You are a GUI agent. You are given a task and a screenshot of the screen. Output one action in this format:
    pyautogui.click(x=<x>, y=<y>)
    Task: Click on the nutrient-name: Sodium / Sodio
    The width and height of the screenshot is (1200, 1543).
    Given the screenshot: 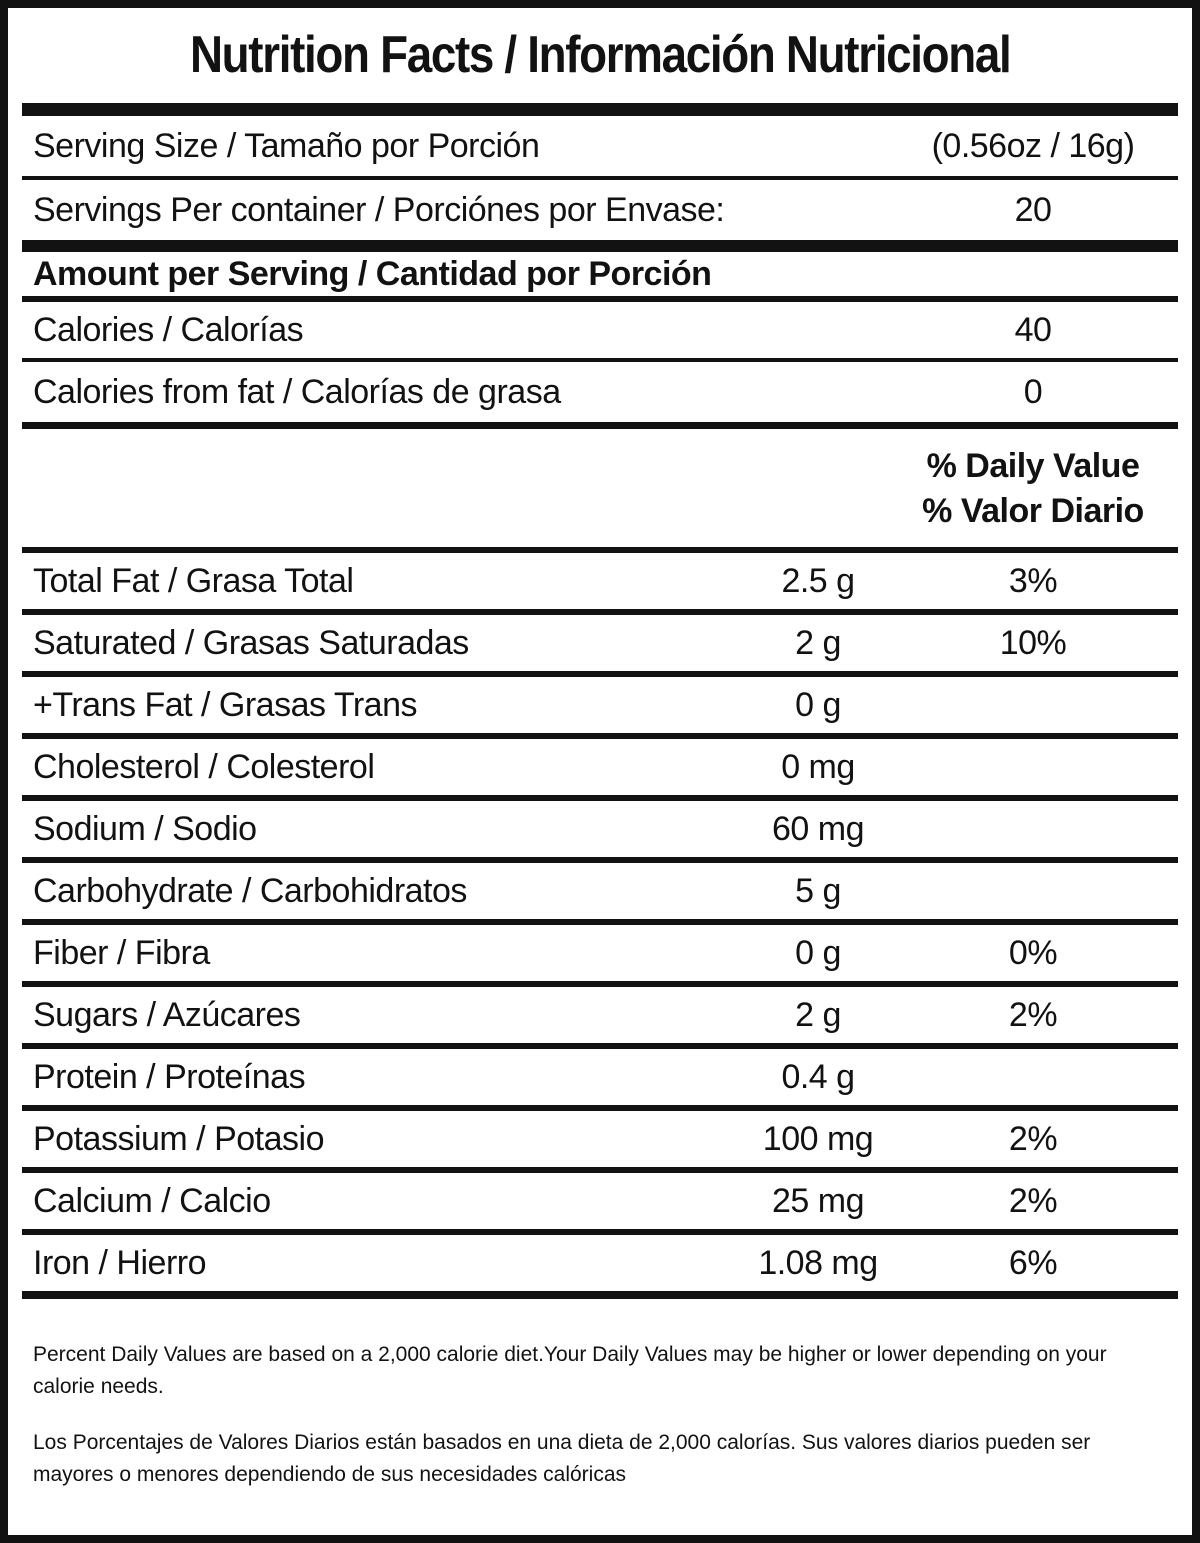 What is the action you would take?
    pyautogui.click(x=145, y=828)
    